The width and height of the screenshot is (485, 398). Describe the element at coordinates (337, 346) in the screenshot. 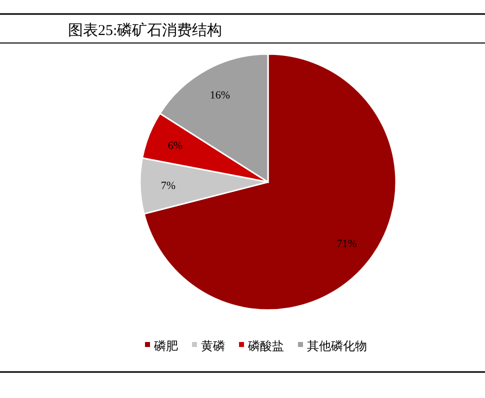

I see `legend-label: 其他磷化物` at that location.